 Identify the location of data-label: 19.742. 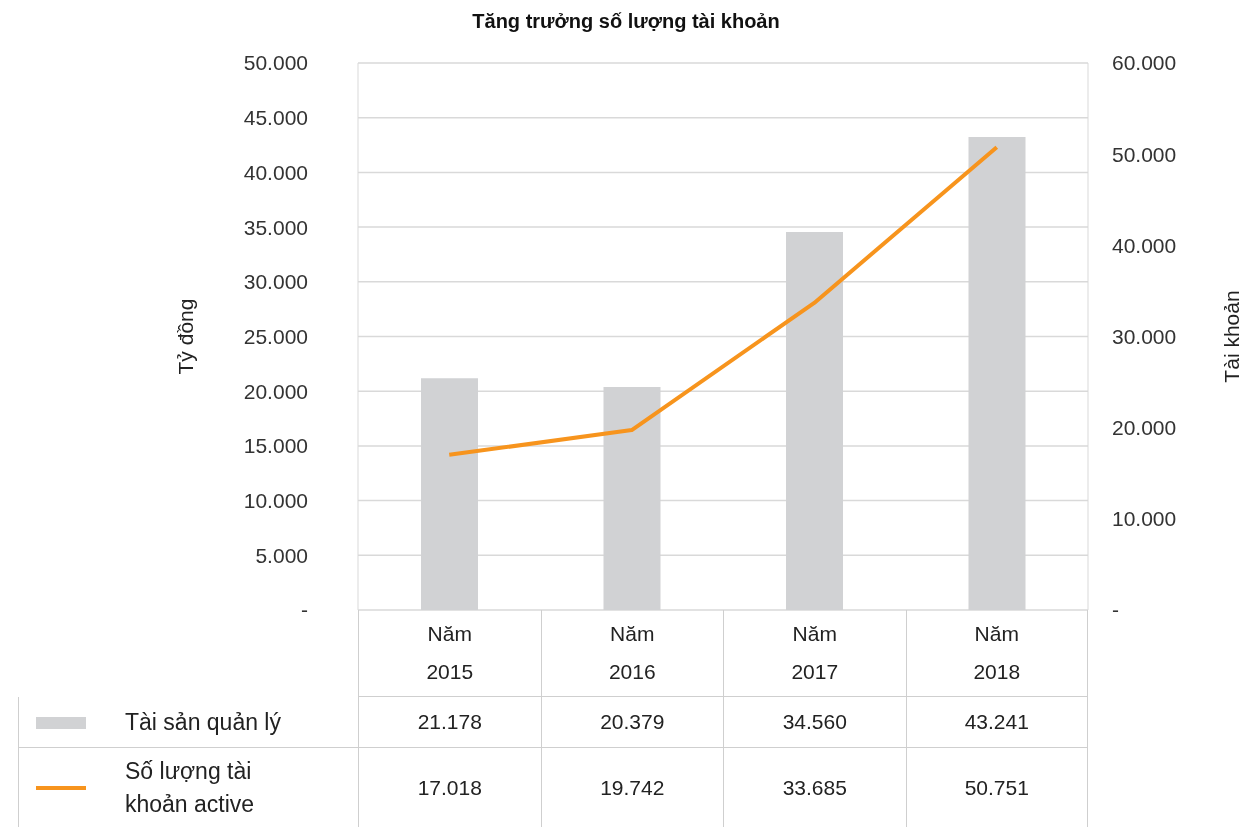
(631, 787).